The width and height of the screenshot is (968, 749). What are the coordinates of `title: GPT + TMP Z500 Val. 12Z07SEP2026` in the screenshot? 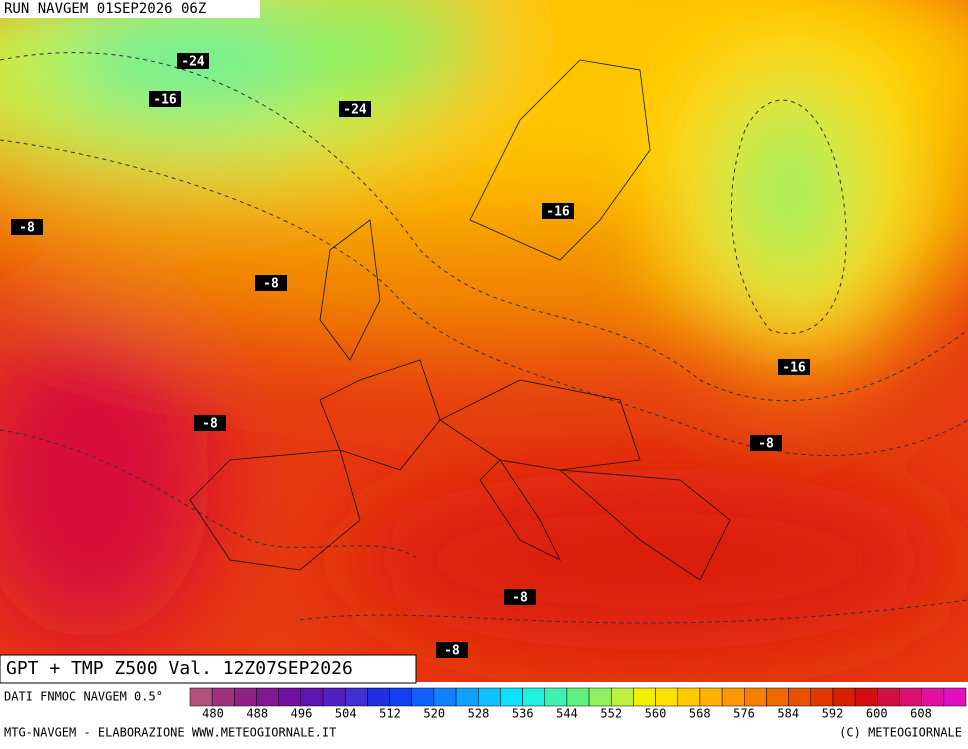 It's located at (179, 668).